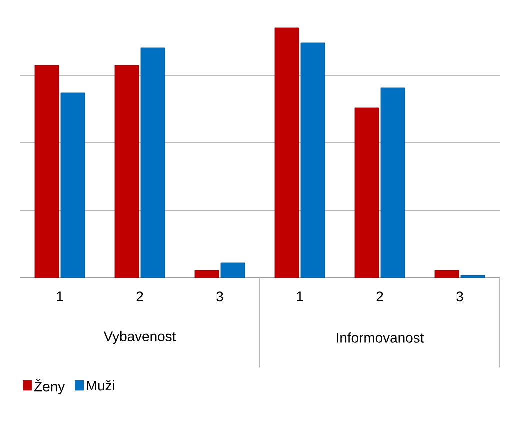 The image size is (529, 438). What do you see at coordinates (140, 337) in the screenshot?
I see `text: Vybavenost` at bounding box center [140, 337].